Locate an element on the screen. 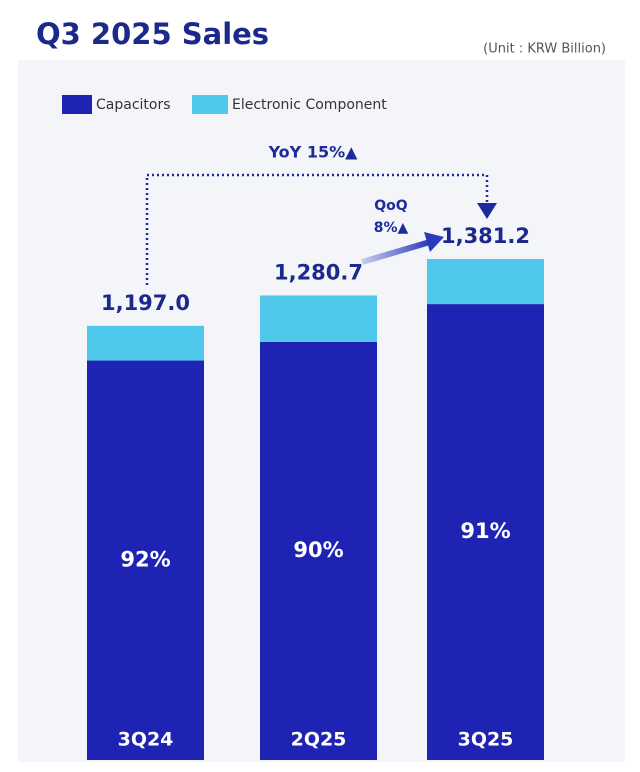  qoq-label: 8%▲ is located at coordinates (391, 228).